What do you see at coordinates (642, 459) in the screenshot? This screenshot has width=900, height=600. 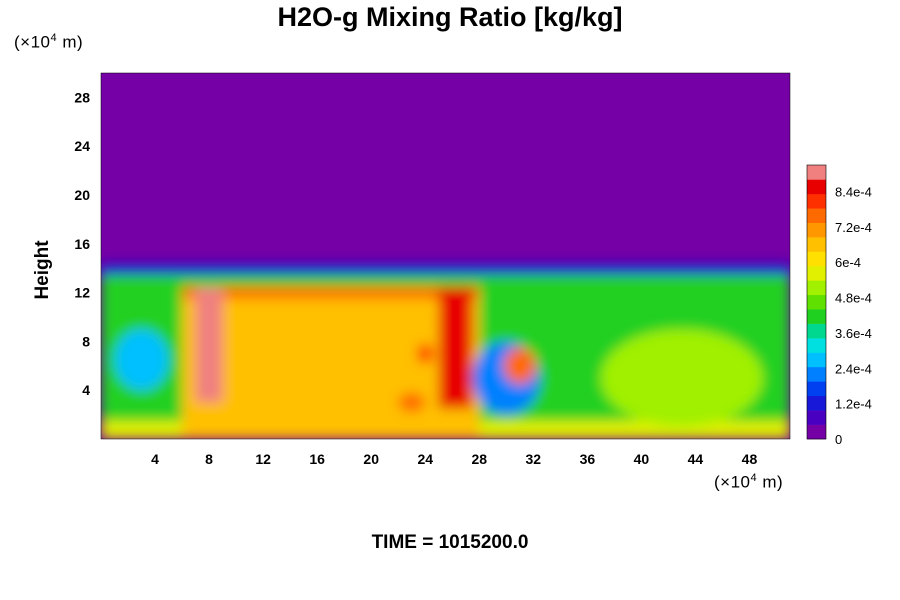 I see `x-tick-label: 40` at bounding box center [642, 459].